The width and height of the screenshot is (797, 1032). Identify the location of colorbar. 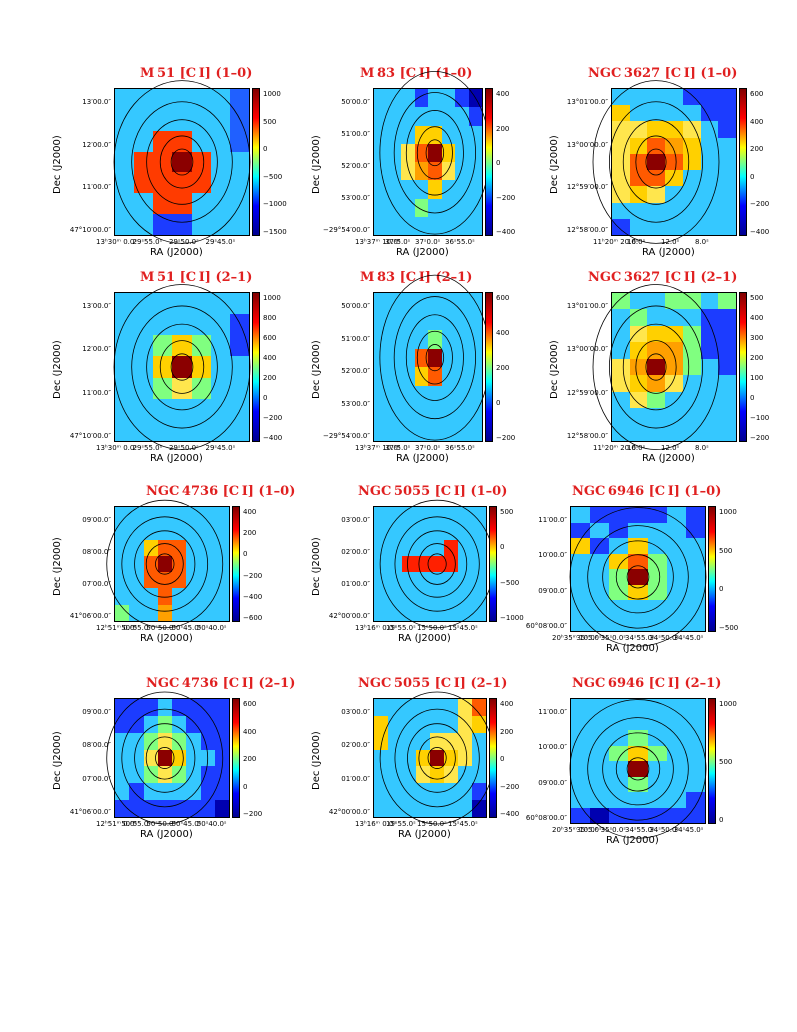
(256, 367).